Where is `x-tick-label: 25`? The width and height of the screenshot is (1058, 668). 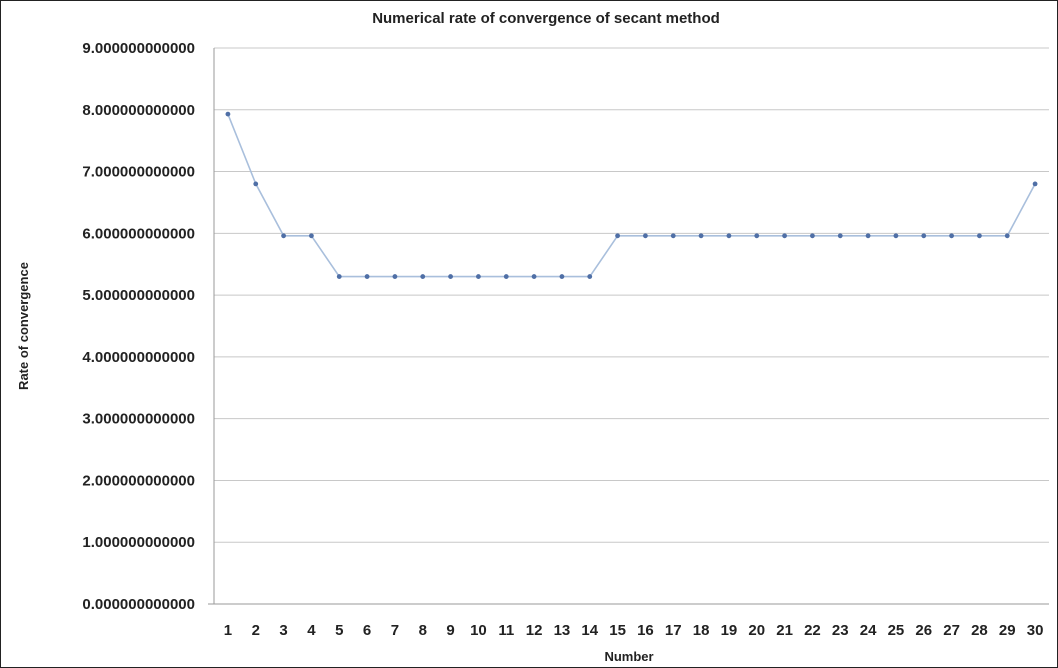
x-tick-label: 25 is located at coordinates (896, 630).